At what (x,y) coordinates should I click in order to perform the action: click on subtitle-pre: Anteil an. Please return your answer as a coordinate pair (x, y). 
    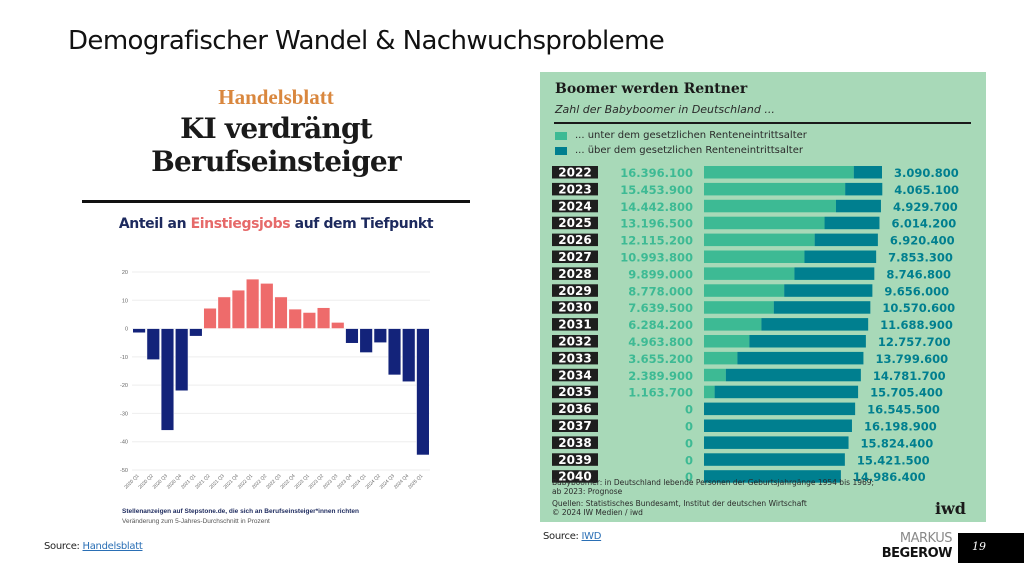
    Looking at the image, I should click on (154, 224).